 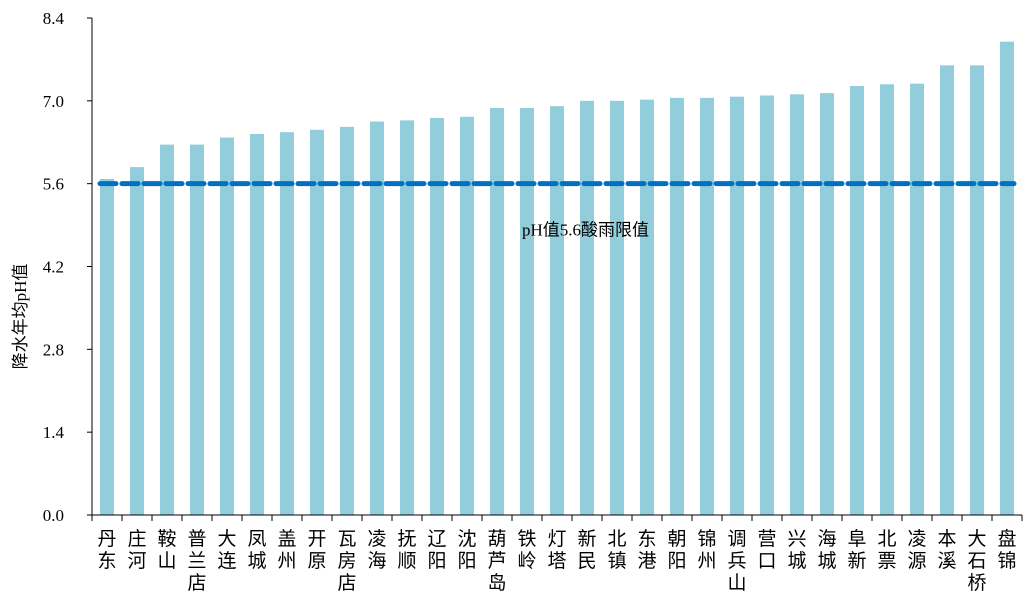 What do you see at coordinates (736, 561) in the screenshot?
I see `x-category-label: 调兵山` at bounding box center [736, 561].